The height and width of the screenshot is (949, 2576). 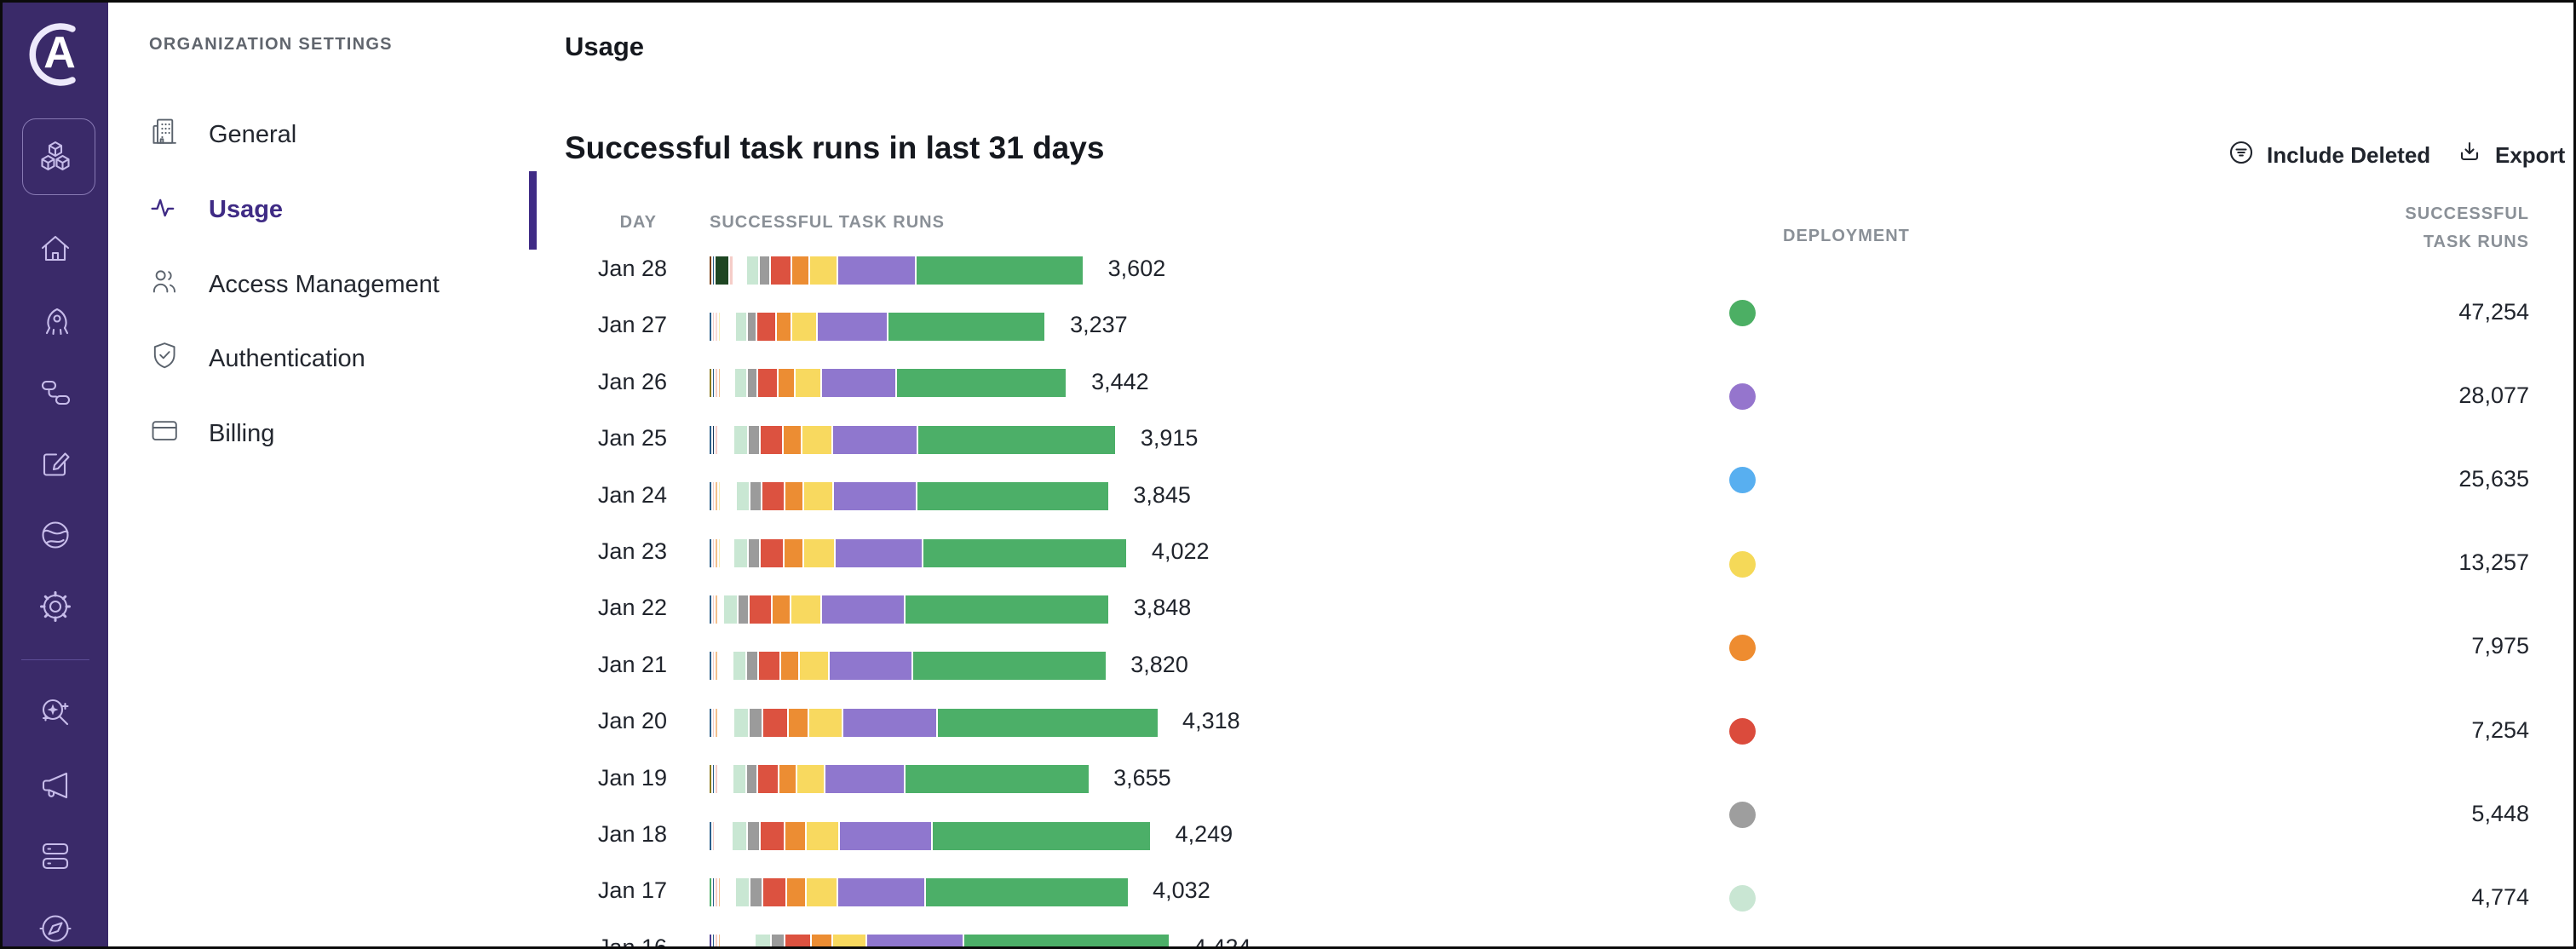 What do you see at coordinates (58, 54) in the screenshot?
I see `astronomer-logo: A` at bounding box center [58, 54].